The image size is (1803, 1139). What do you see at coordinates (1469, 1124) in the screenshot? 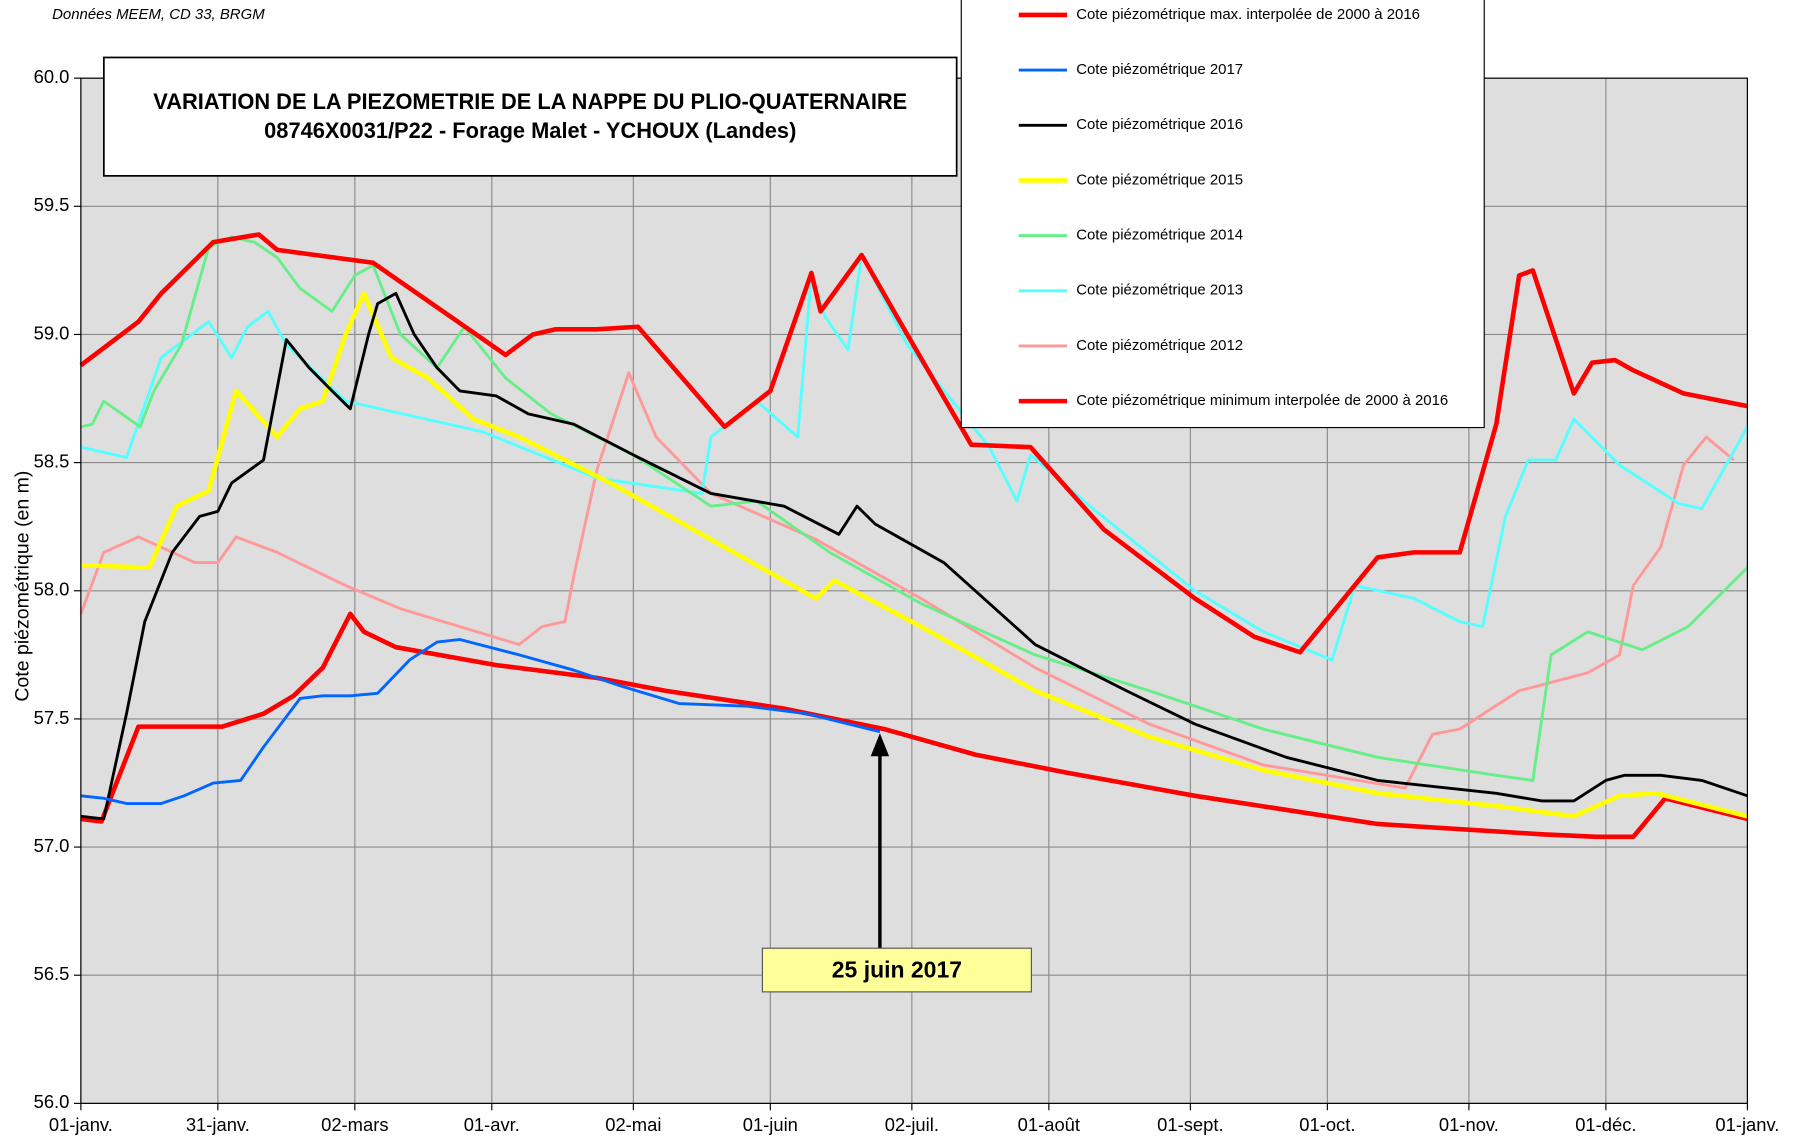
I see `x-tick-label: 01-nov.` at bounding box center [1469, 1124].